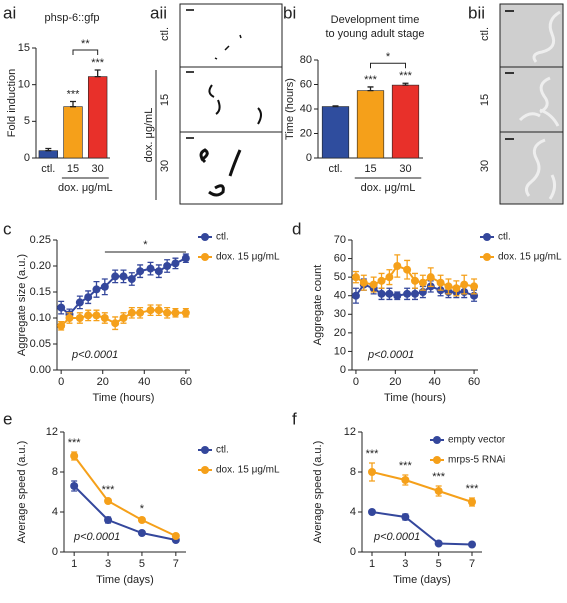 The width and height of the screenshot is (567, 603). I want to click on y-axis-label: Aggregate size (a.u.), so click(22, 305).